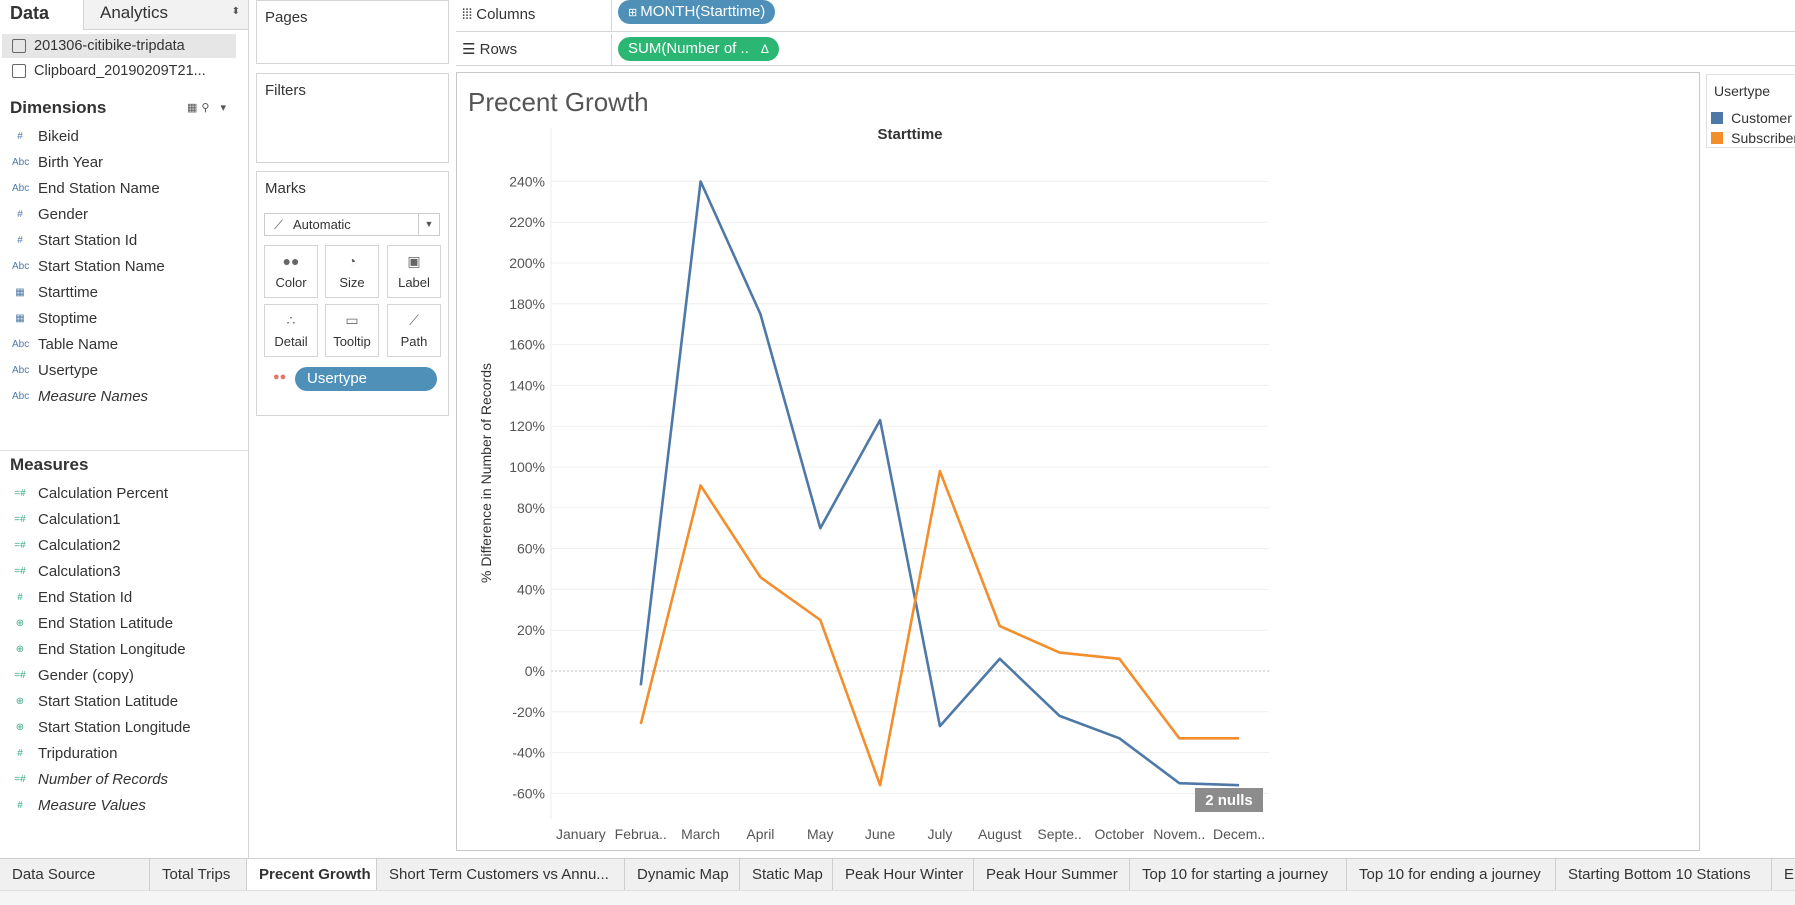 The height and width of the screenshot is (905, 1795). Describe the element at coordinates (123, 163) in the screenshot. I see `dimension-field: Abc Birth Year` at that location.